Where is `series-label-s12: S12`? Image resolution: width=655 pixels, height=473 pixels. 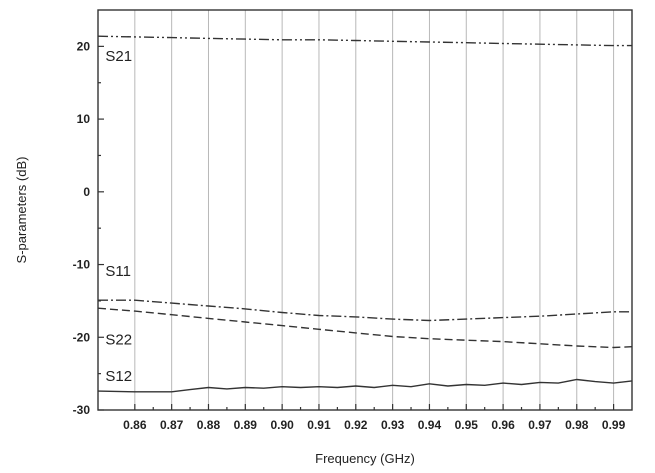
series-label-s12: S12 is located at coordinates (118, 376).